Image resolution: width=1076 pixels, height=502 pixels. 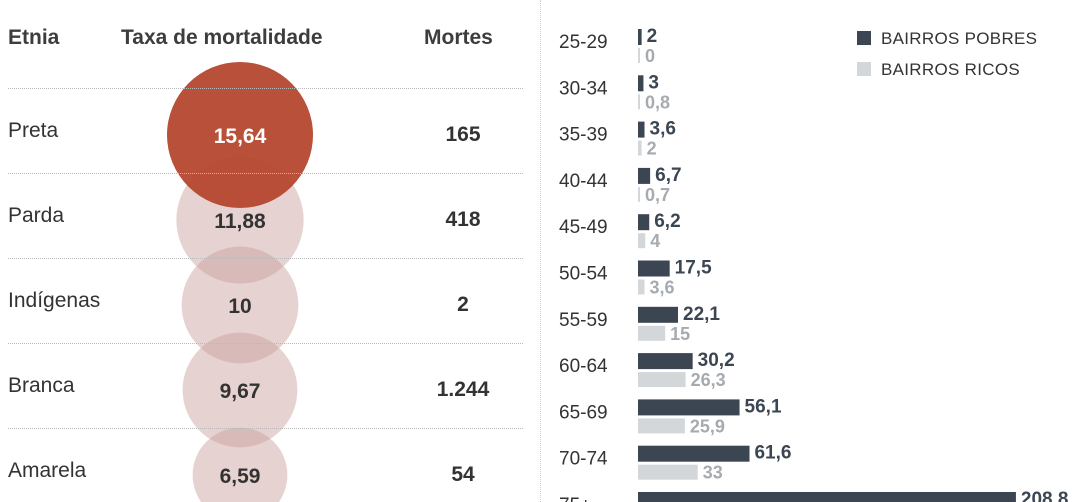 What do you see at coordinates (463, 389) in the screenshot?
I see `deaths-value: 1.244` at bounding box center [463, 389].